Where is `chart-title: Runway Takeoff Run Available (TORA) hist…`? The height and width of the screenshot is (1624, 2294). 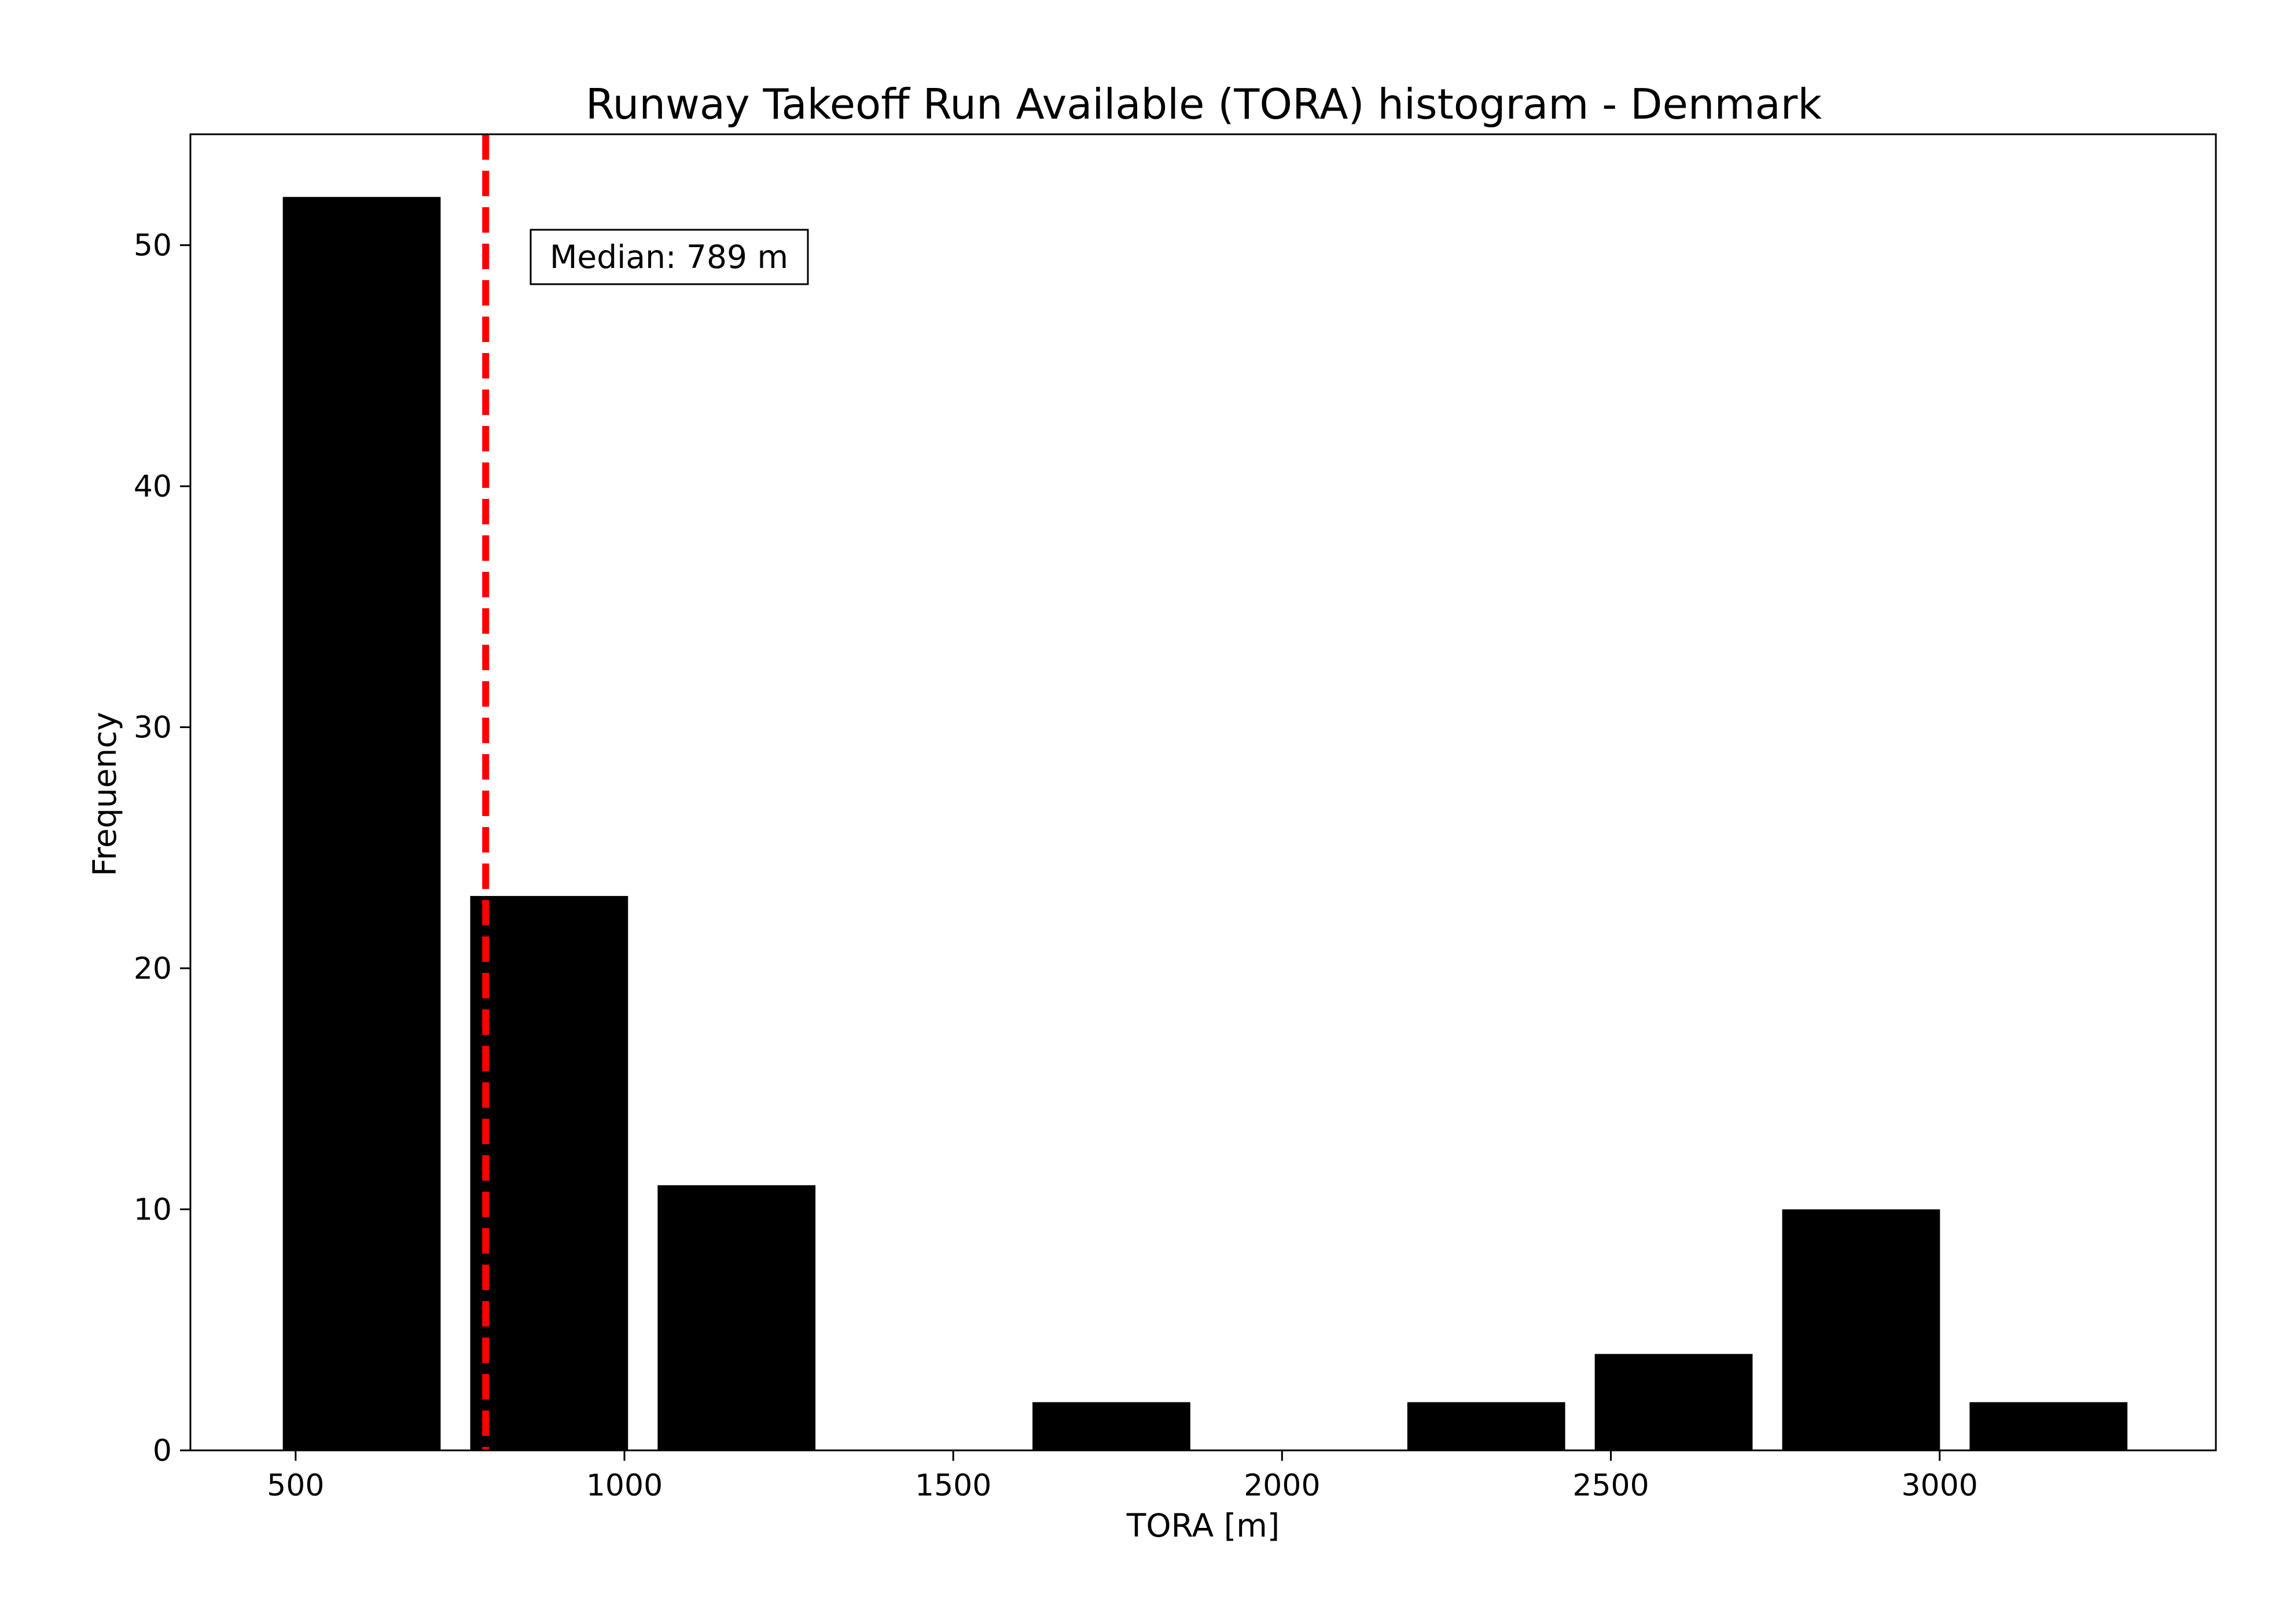
chart-title: Runway Takeoff Run Available (TORA) hist… is located at coordinates (1204, 104).